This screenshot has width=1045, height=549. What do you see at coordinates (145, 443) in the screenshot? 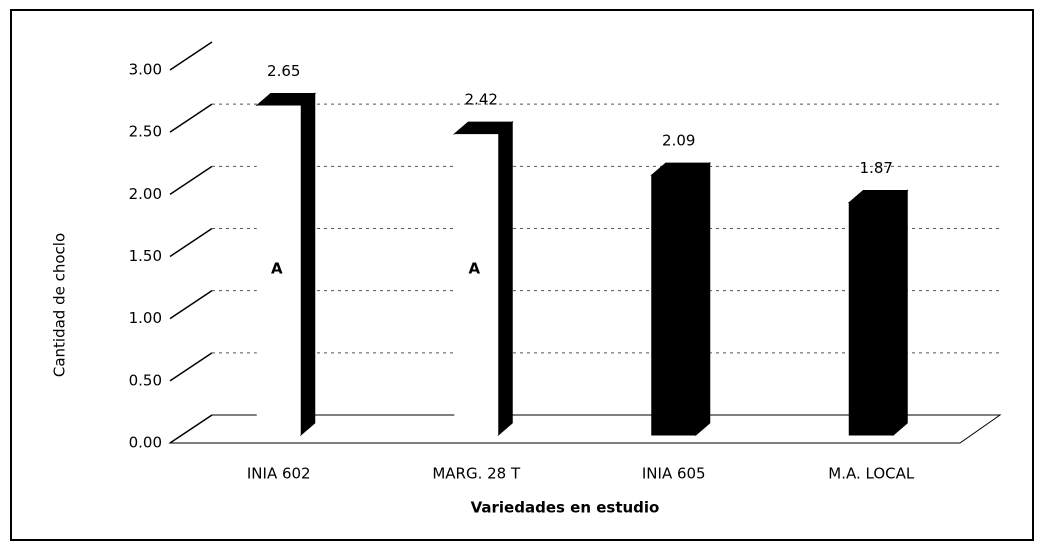
I see `y-tick-label: 0.00` at bounding box center [145, 443].